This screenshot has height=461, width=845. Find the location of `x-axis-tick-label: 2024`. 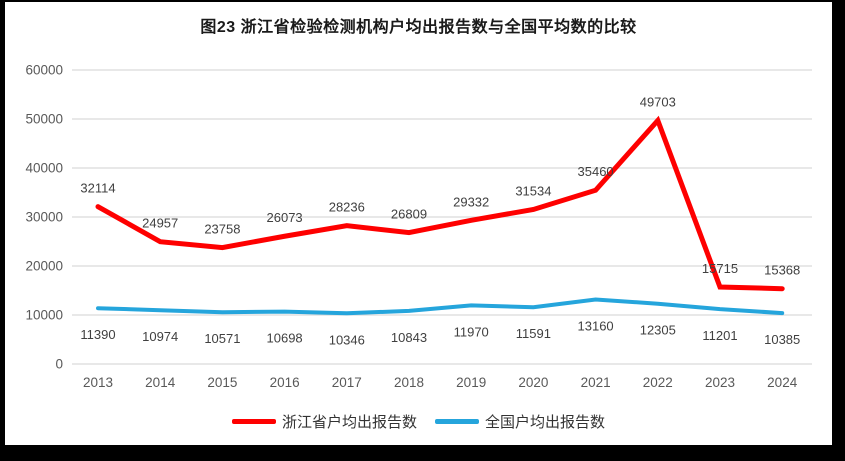

x-axis-tick-label: 2024 is located at coordinates (782, 382).